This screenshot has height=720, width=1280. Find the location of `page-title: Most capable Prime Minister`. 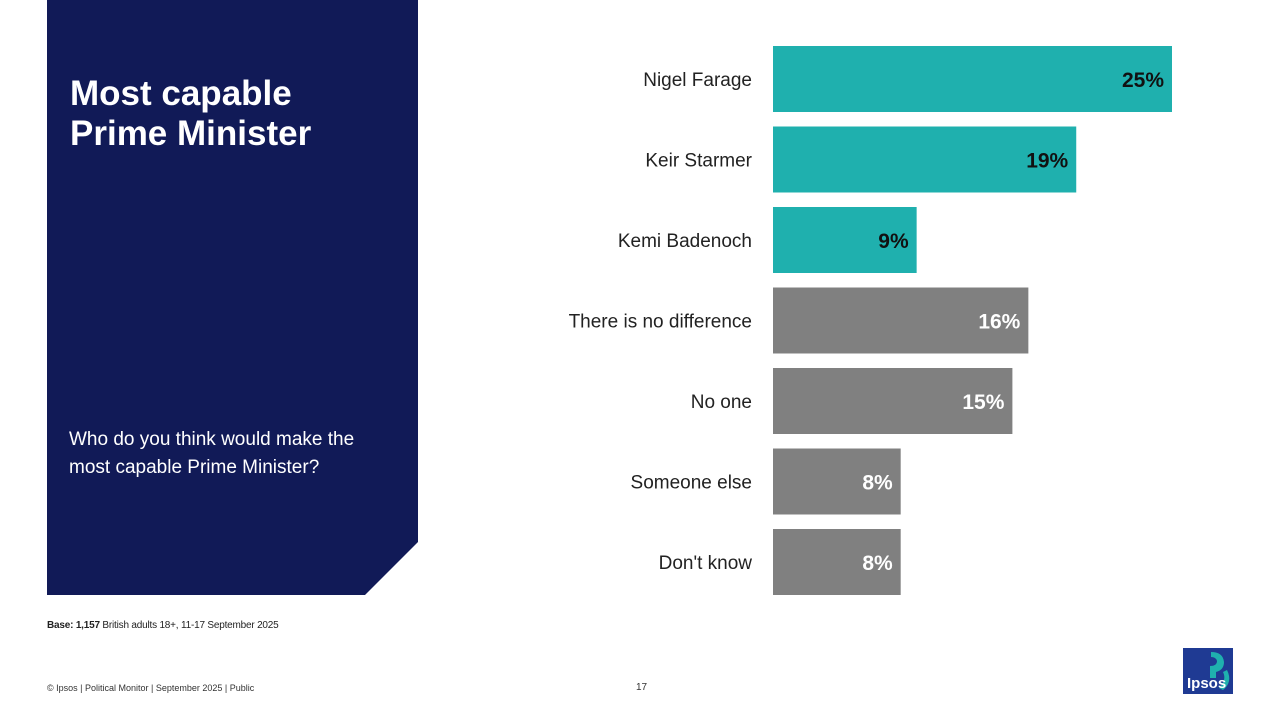

page-title: Most capable Prime Minister is located at coordinates (230, 114).